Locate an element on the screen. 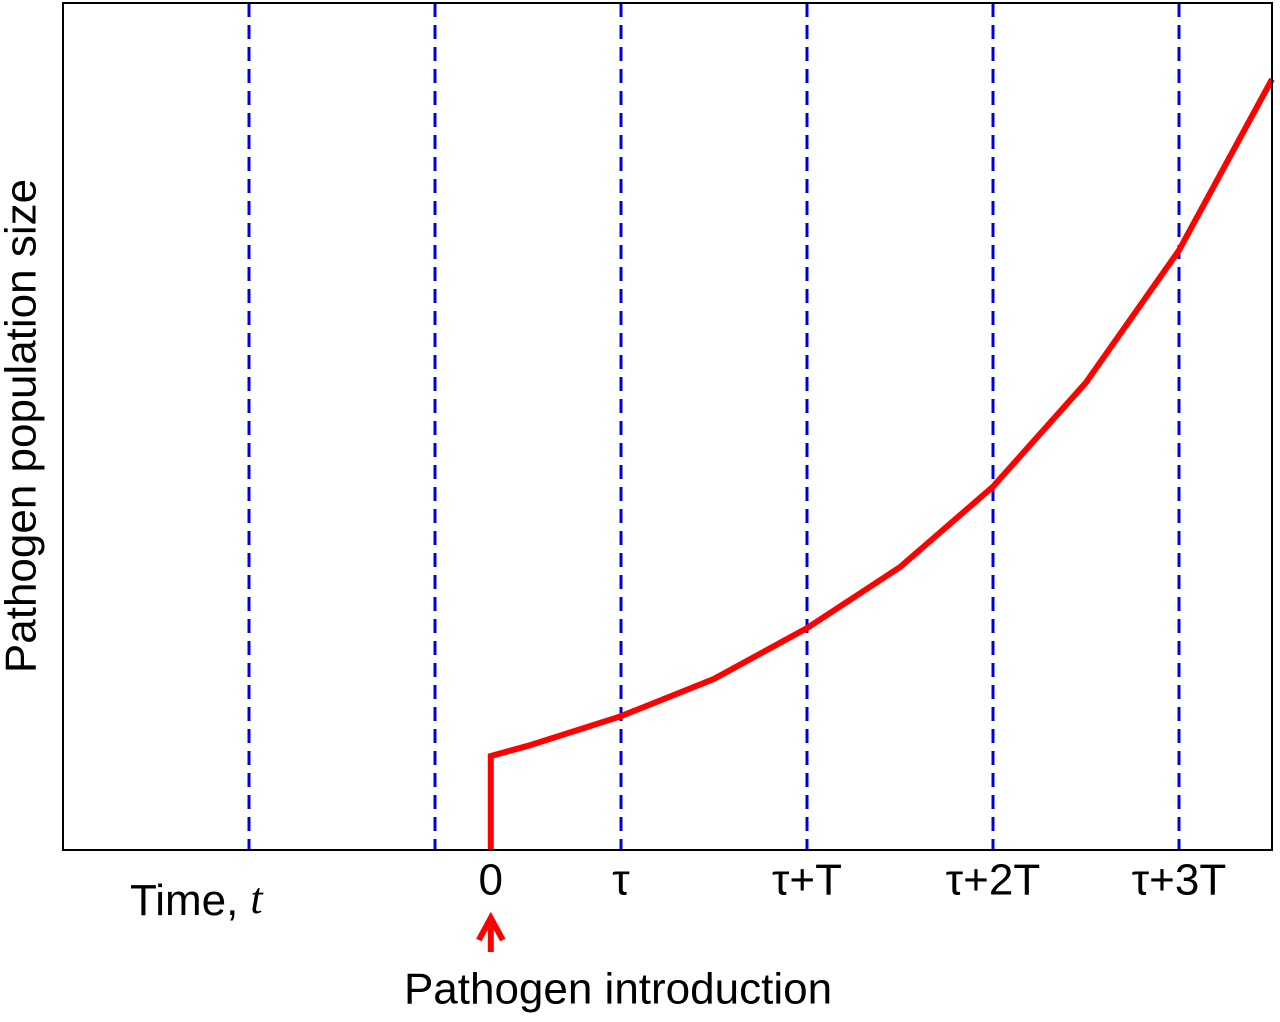 This screenshot has height=1022, width=1280. x-tick-label: τ+3T is located at coordinates (1179, 880).